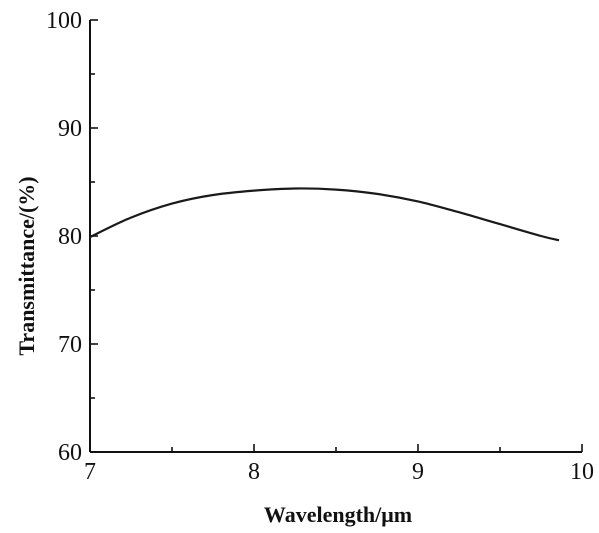 The image size is (599, 533). I want to click on x-tick-group: 7 8 9 10, so click(339, 464).